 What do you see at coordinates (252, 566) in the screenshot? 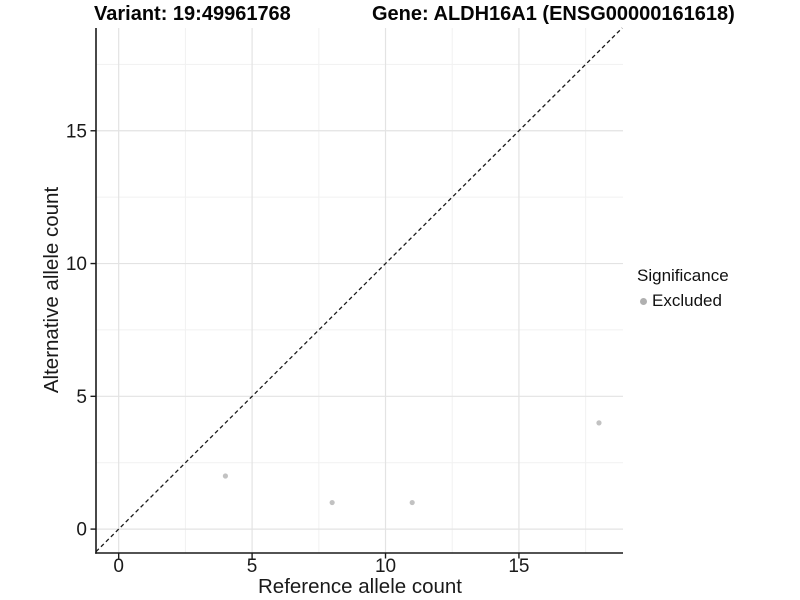
I see `x-tick-label: 5` at bounding box center [252, 566].